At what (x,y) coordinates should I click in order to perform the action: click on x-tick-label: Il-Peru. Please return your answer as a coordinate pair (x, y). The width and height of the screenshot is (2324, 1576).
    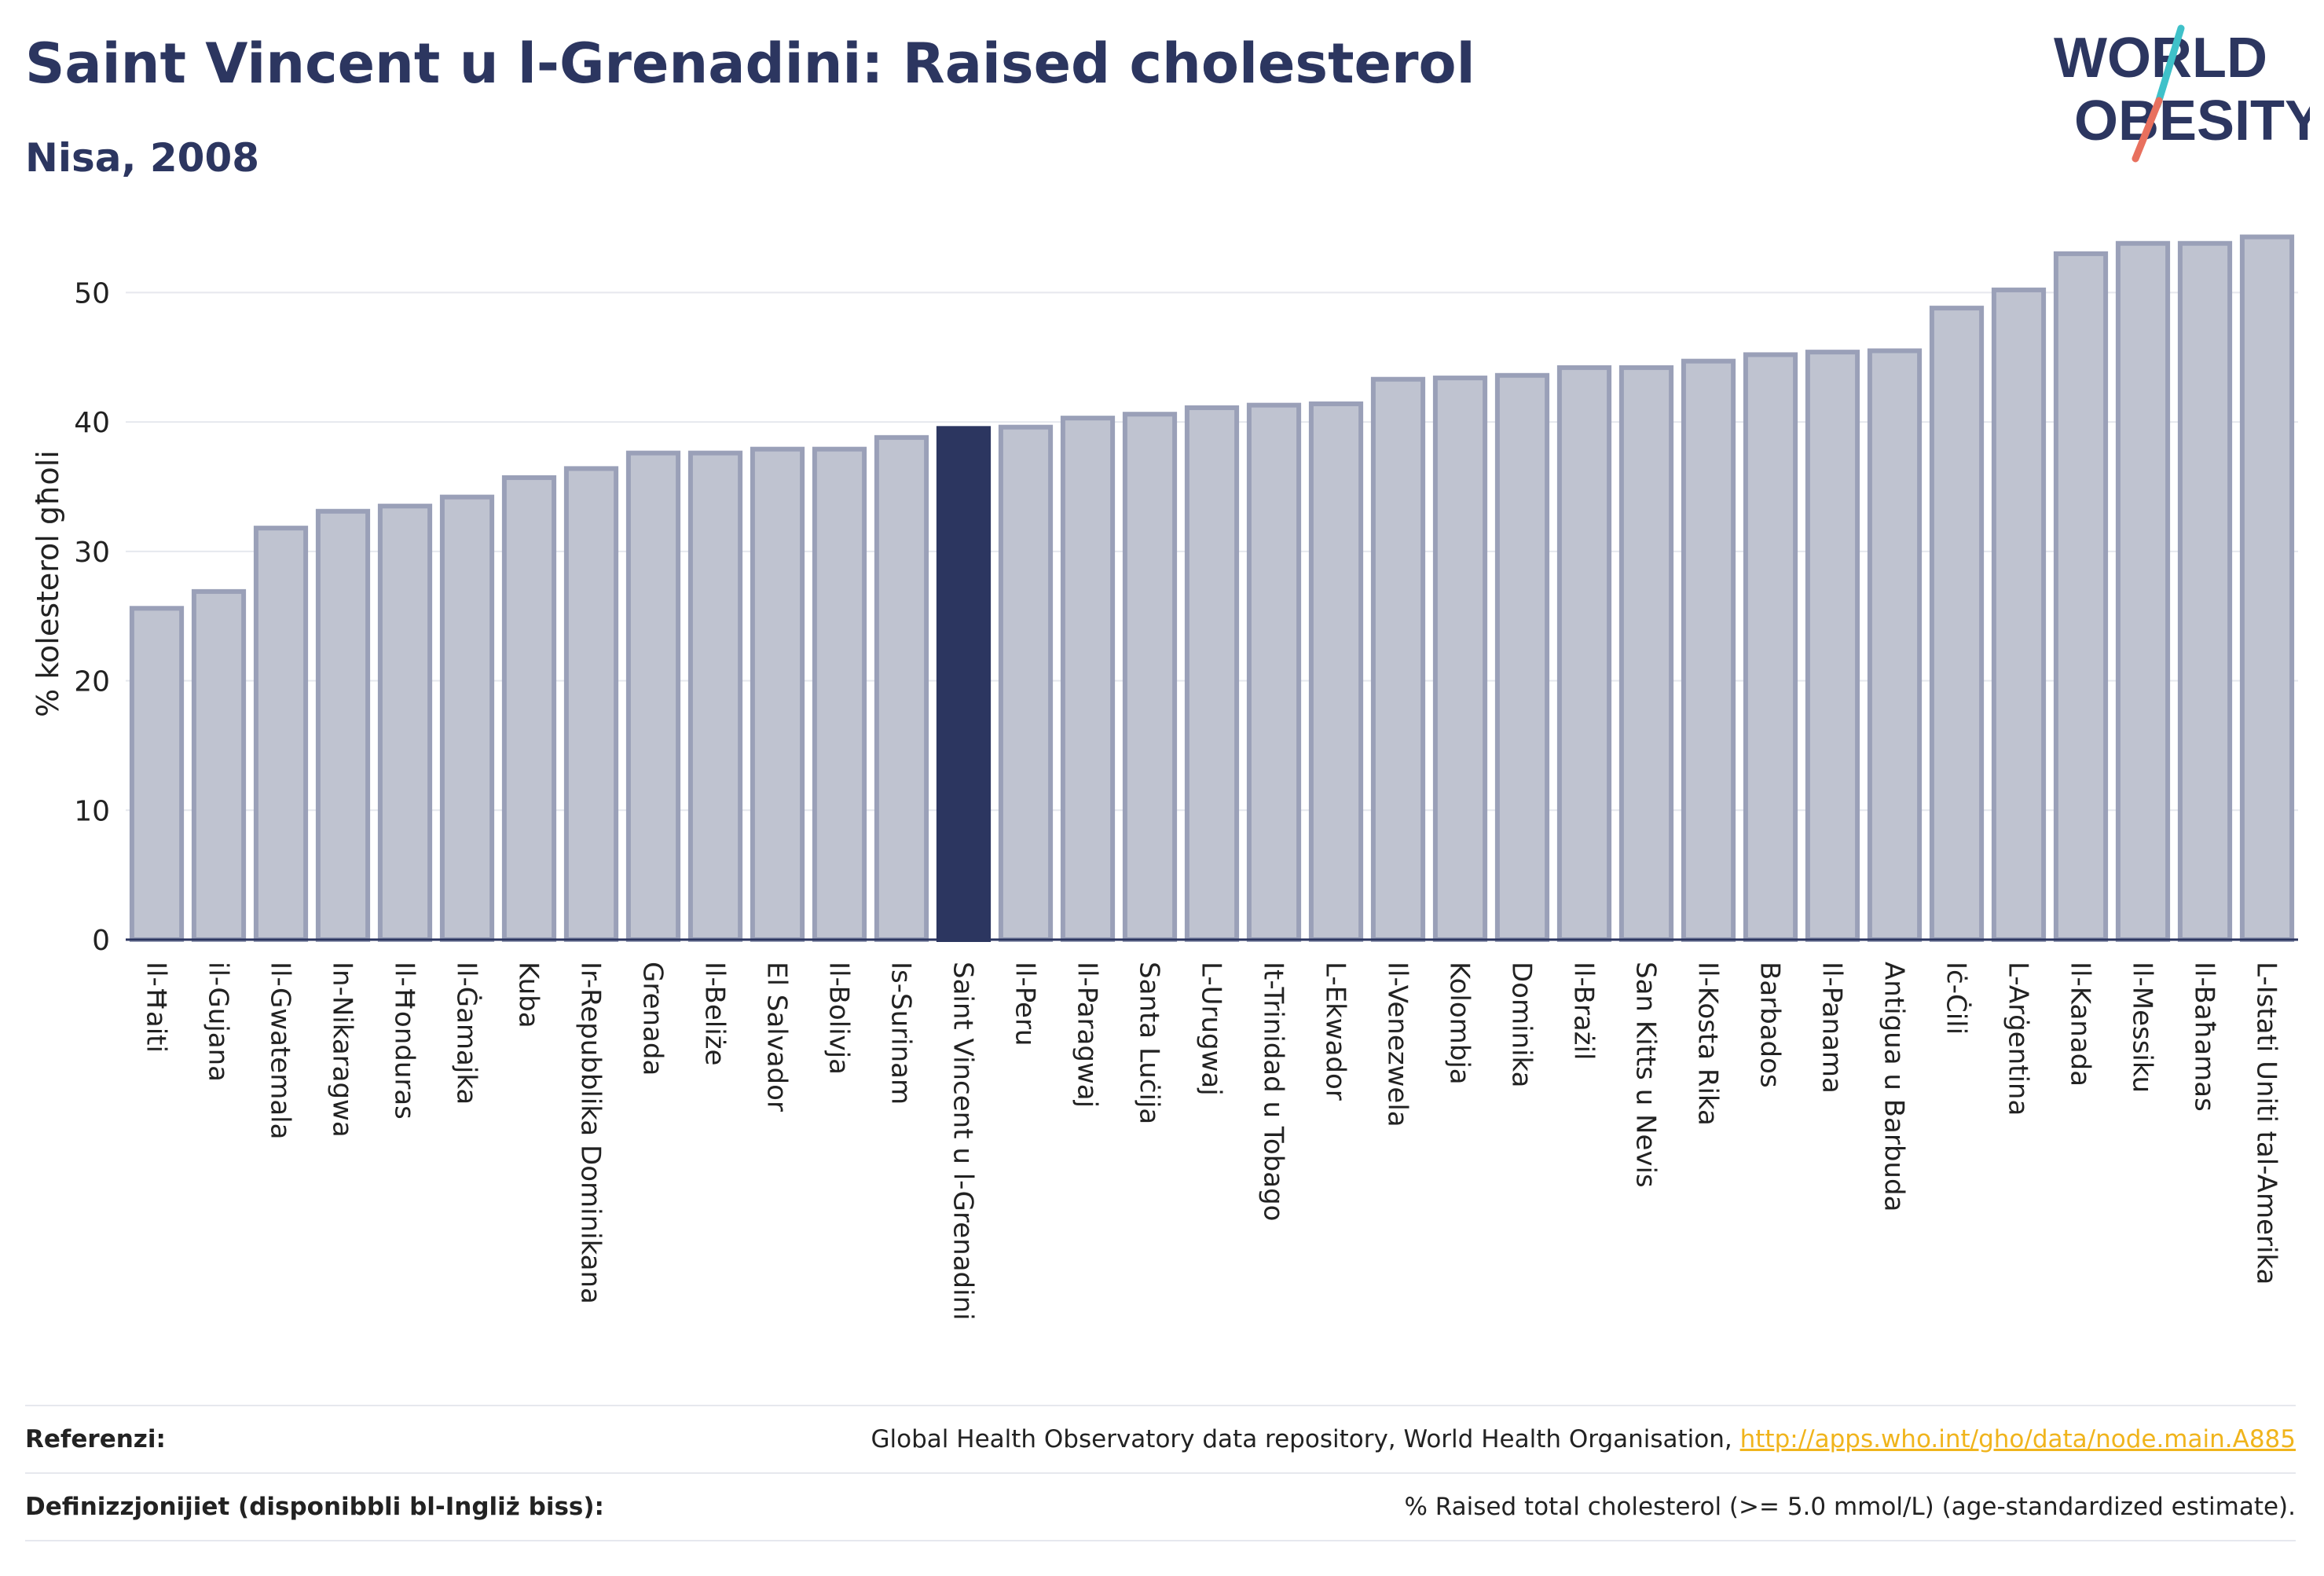
    Looking at the image, I should click on (1025, 1004).